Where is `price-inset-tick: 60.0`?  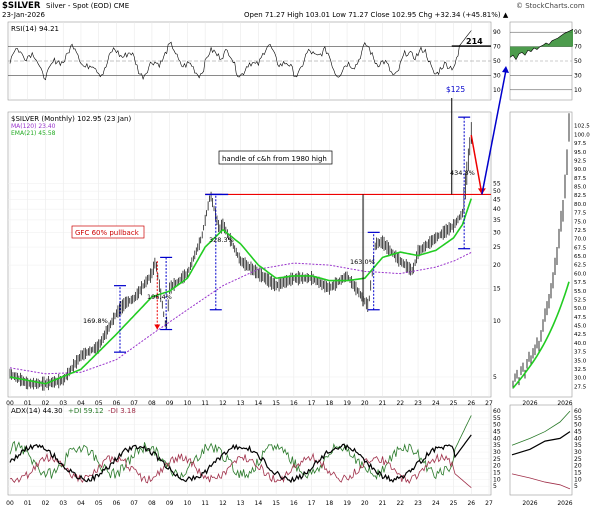
price-inset-tick: 60.0 is located at coordinates (580, 274).